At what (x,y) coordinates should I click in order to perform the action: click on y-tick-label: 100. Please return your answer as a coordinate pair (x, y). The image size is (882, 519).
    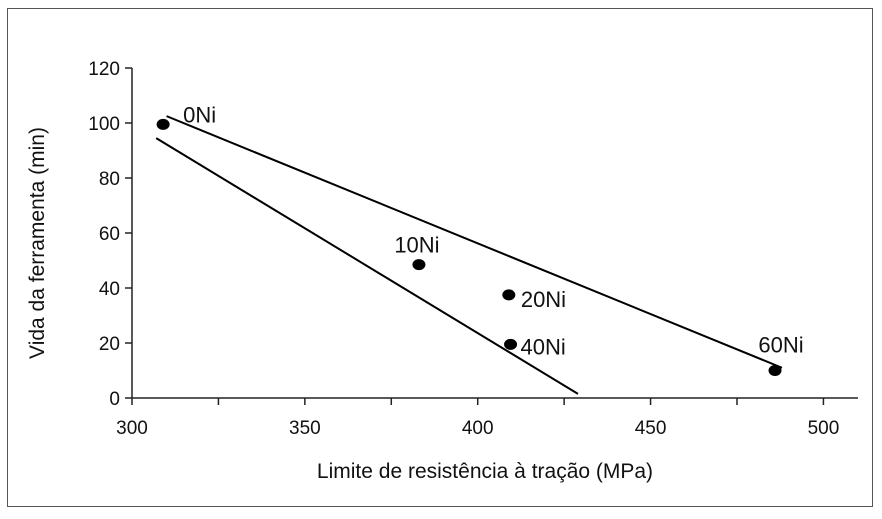
    Looking at the image, I should click on (104, 124).